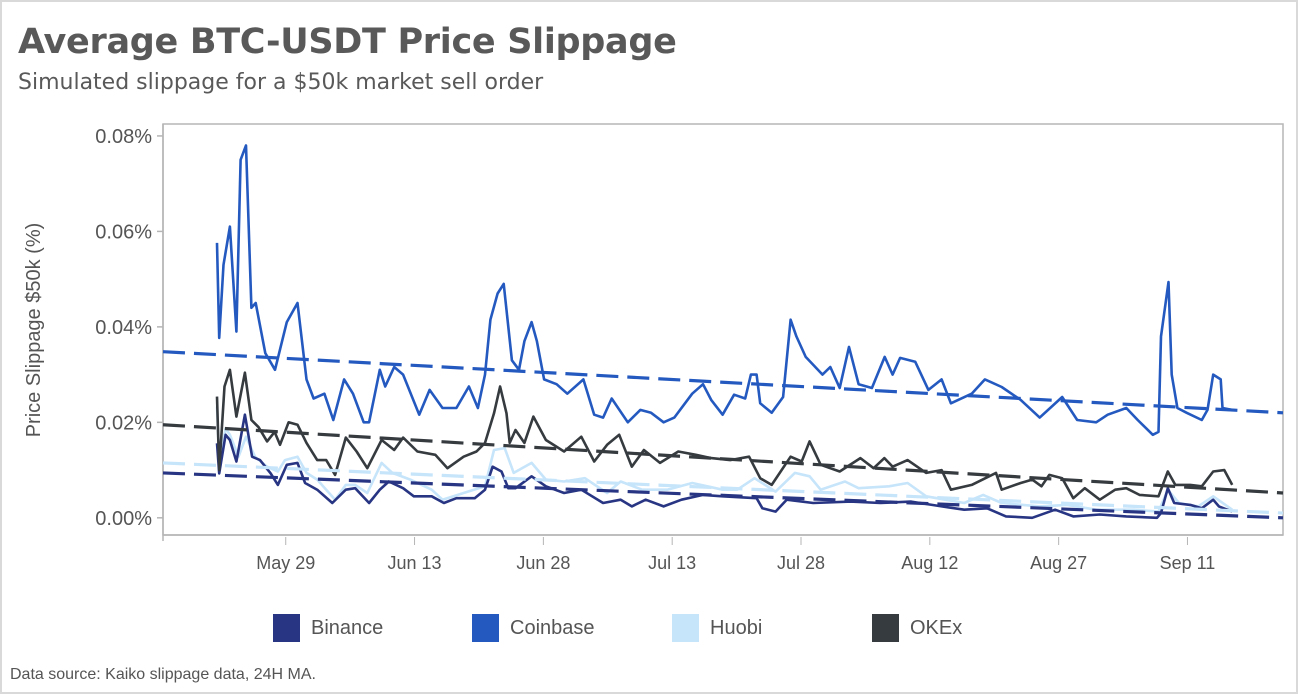 Image resolution: width=1298 pixels, height=694 pixels. Describe the element at coordinates (285, 563) in the screenshot. I see `x-tick-label: May 29` at that location.